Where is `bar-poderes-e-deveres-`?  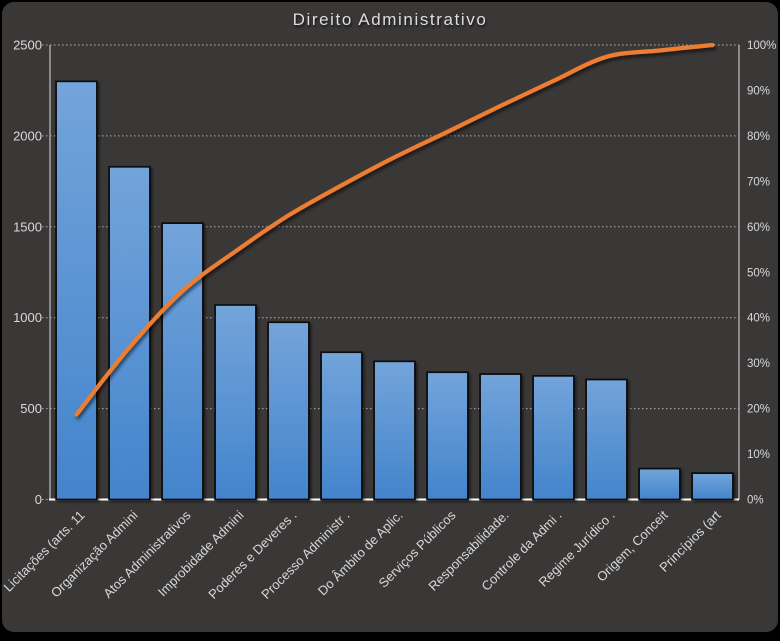
bar-poderes-e-deveres- is located at coordinates (288, 411).